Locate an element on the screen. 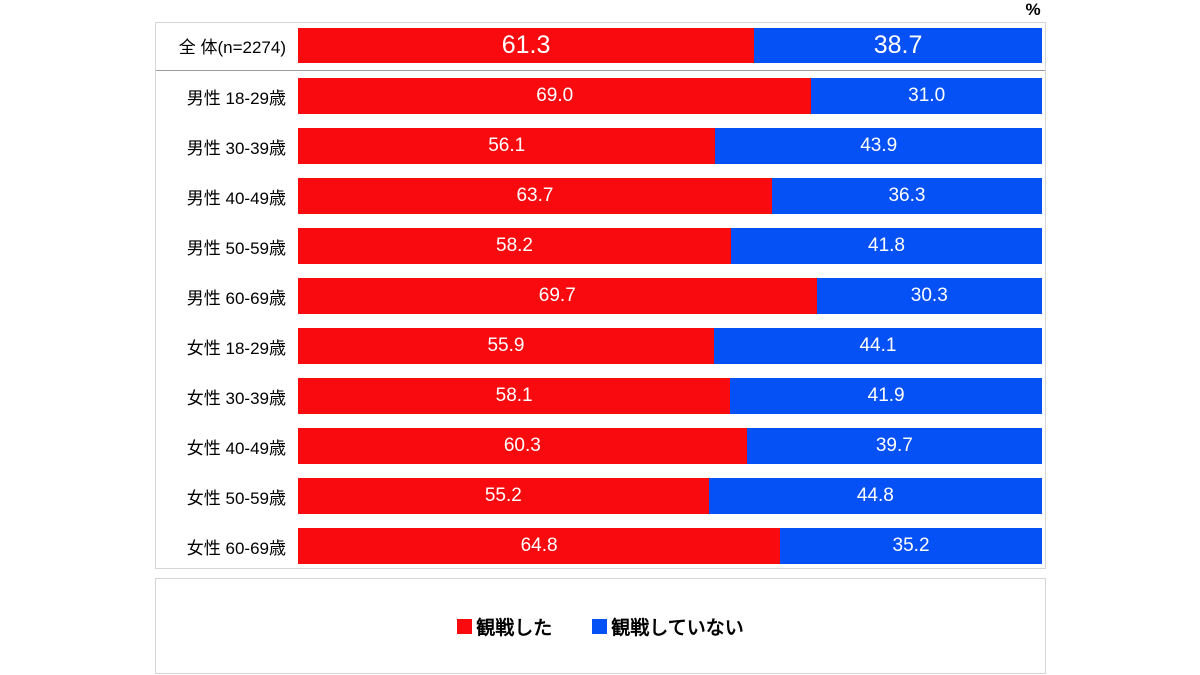  bar-segment-not-watched: 36.3 is located at coordinates (906, 196).